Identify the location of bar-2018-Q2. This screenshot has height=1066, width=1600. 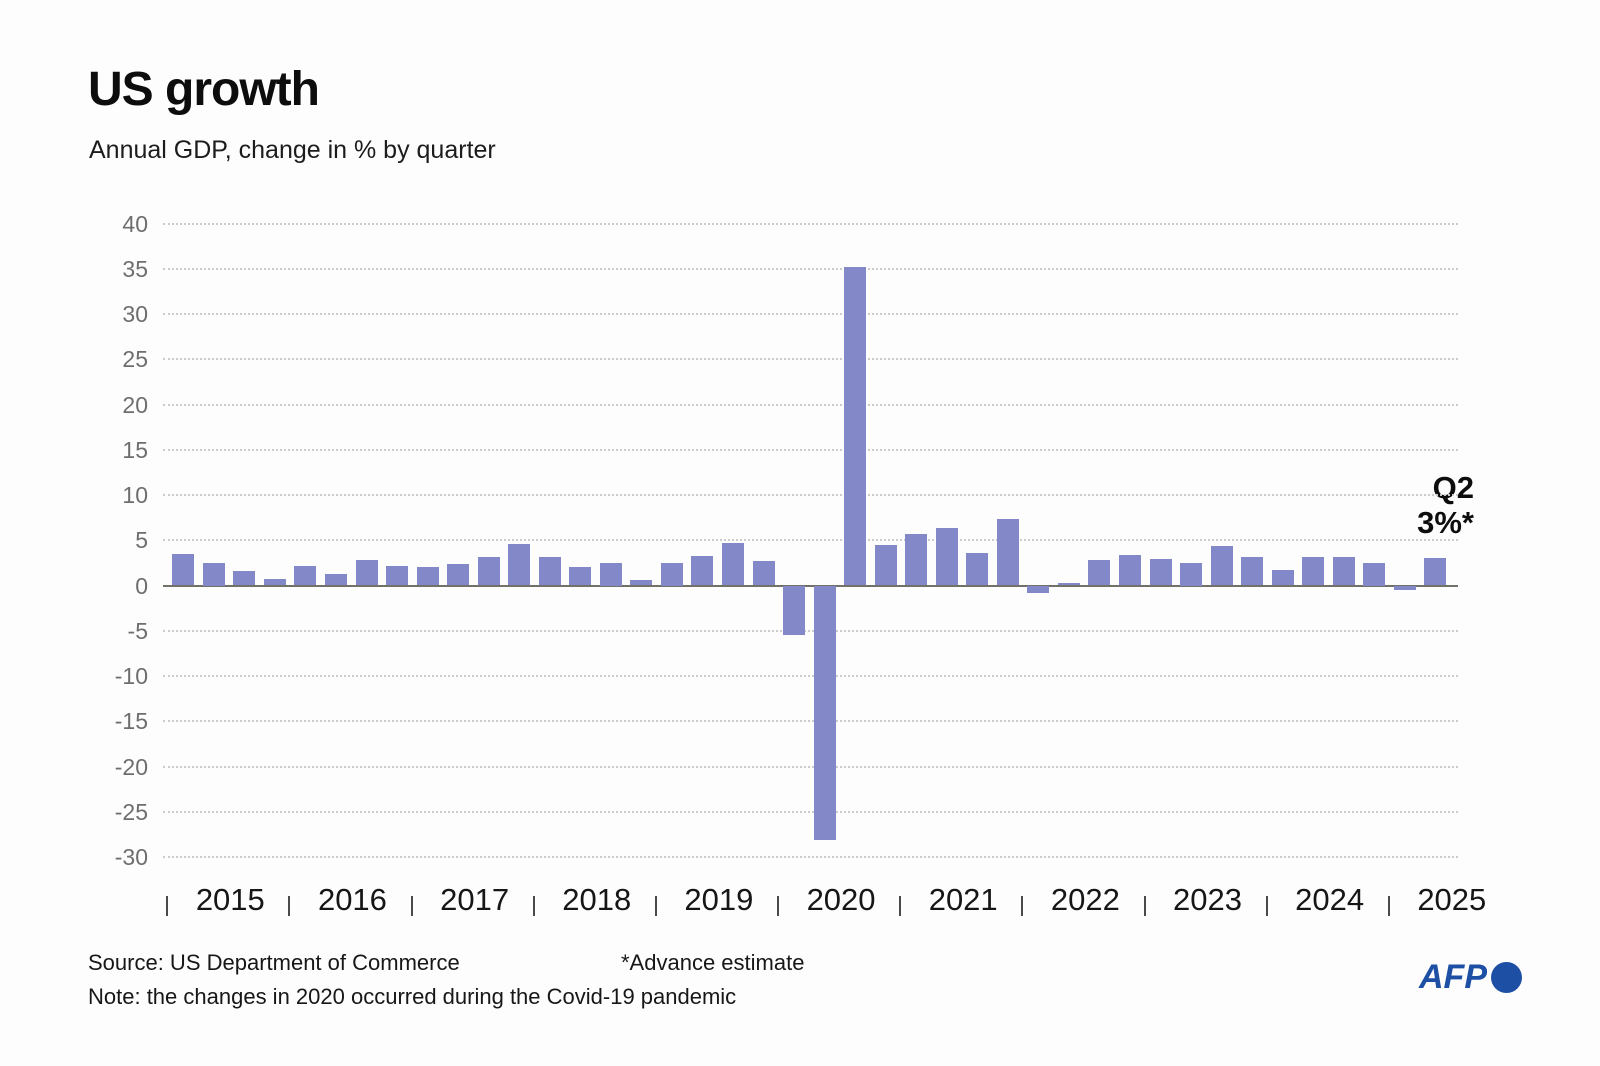
(580, 576).